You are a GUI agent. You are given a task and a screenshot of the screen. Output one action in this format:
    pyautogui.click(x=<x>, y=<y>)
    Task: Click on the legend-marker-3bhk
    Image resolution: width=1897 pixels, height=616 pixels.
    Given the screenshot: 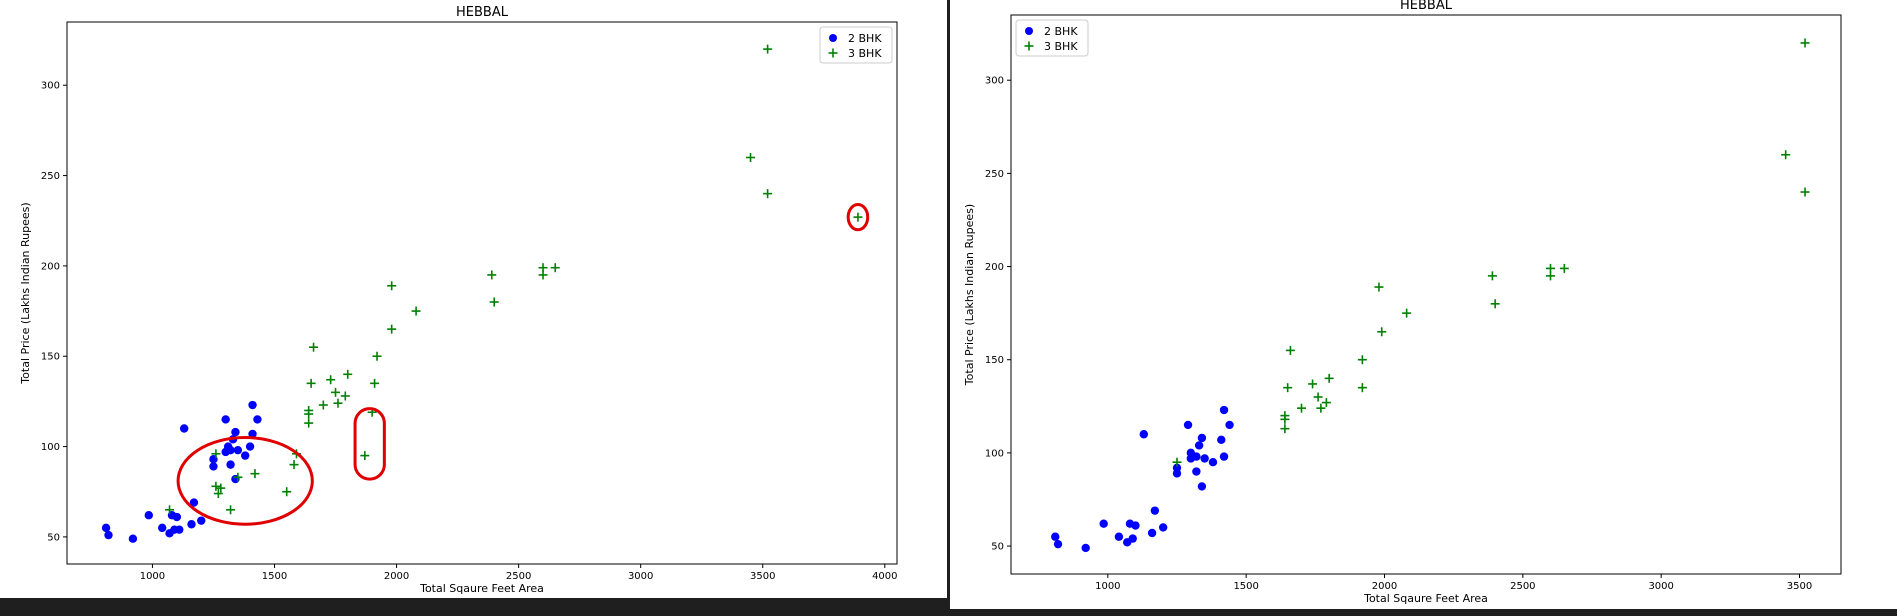 What is the action you would take?
    pyautogui.click(x=833, y=53)
    